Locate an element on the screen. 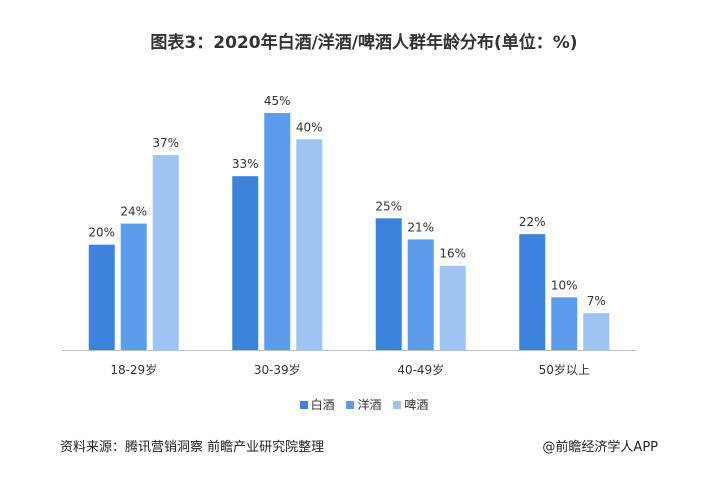 This screenshot has width=728, height=485. brand-credit: @前瞻经济学人APP is located at coordinates (600, 447).